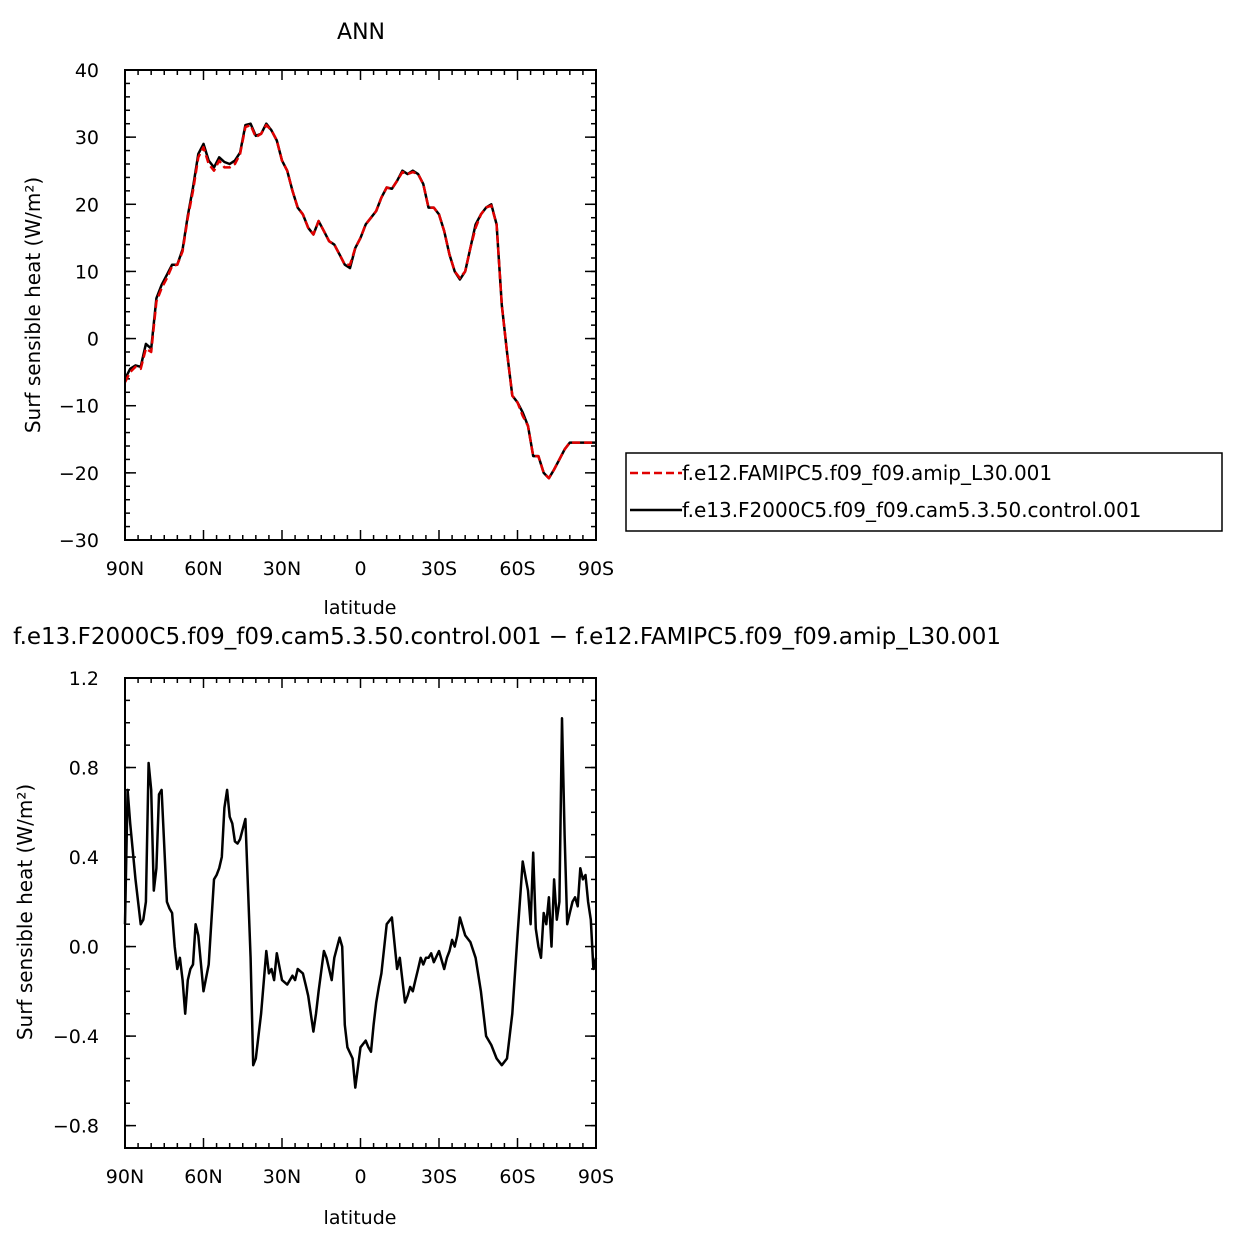 This screenshot has width=1241, height=1241. What do you see at coordinates (33, 305) in the screenshot?
I see `top-chart-ylabel: Surf sensible heat (W/m²)` at bounding box center [33, 305].